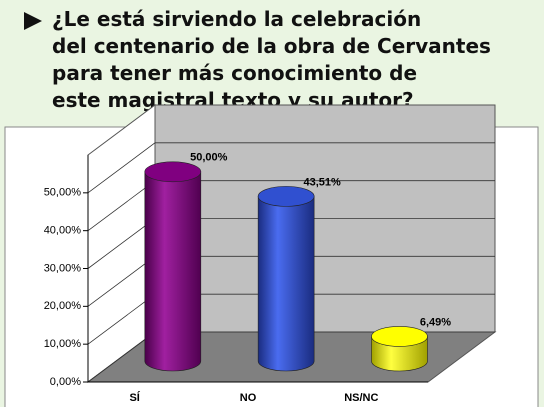 The height and width of the screenshot is (407, 544). What do you see at coordinates (235, 73) in the screenshot?
I see `title-line: para tener más conocimiento de` at bounding box center [235, 73].